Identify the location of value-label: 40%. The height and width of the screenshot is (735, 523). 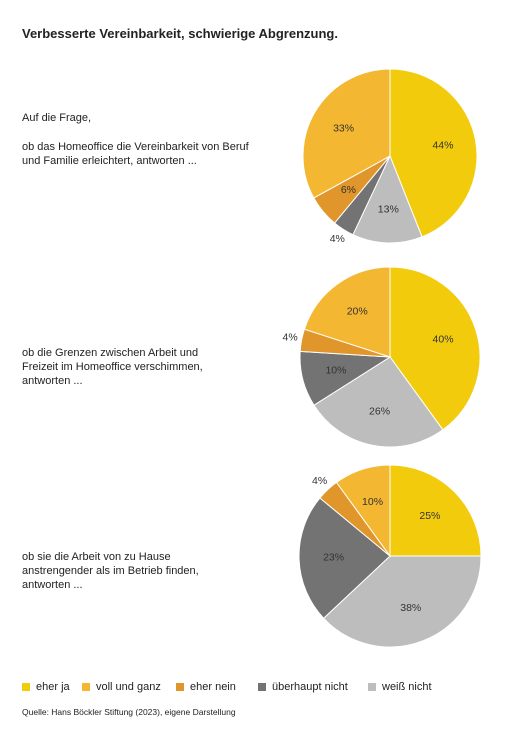
(443, 340).